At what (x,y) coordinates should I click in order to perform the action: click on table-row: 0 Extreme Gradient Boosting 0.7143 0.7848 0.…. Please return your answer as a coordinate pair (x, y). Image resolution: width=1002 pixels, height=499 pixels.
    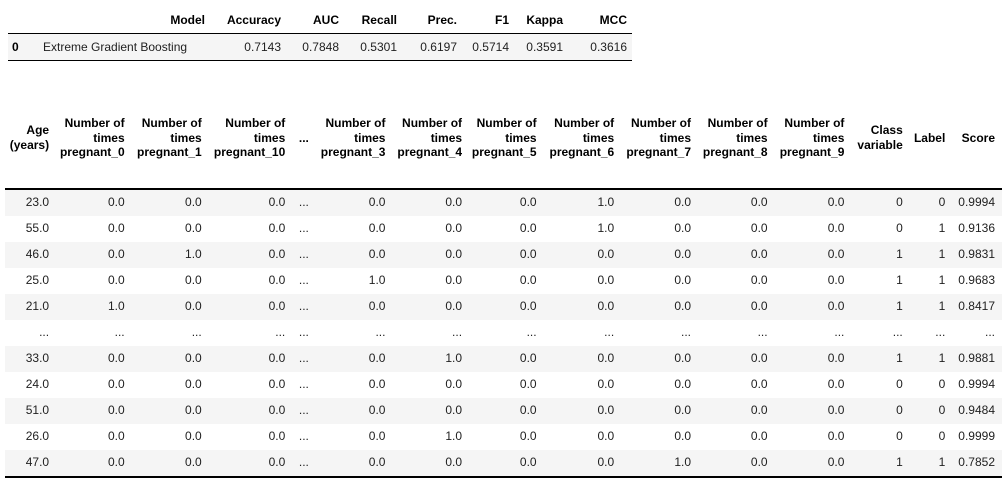
    Looking at the image, I should click on (320, 47).